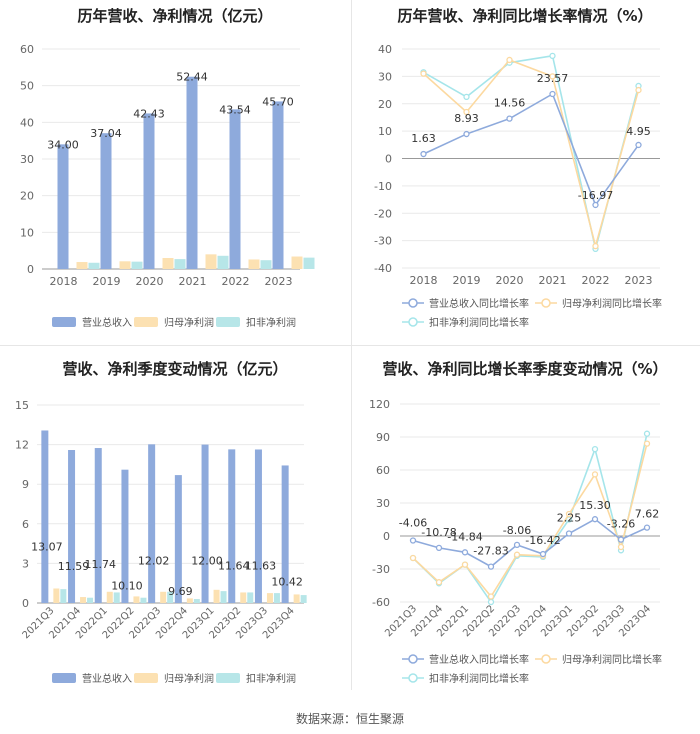 The width and height of the screenshot is (700, 734). Describe the element at coordinates (553, 280) in the screenshot. I see `x-tick-label: 2021` at that location.